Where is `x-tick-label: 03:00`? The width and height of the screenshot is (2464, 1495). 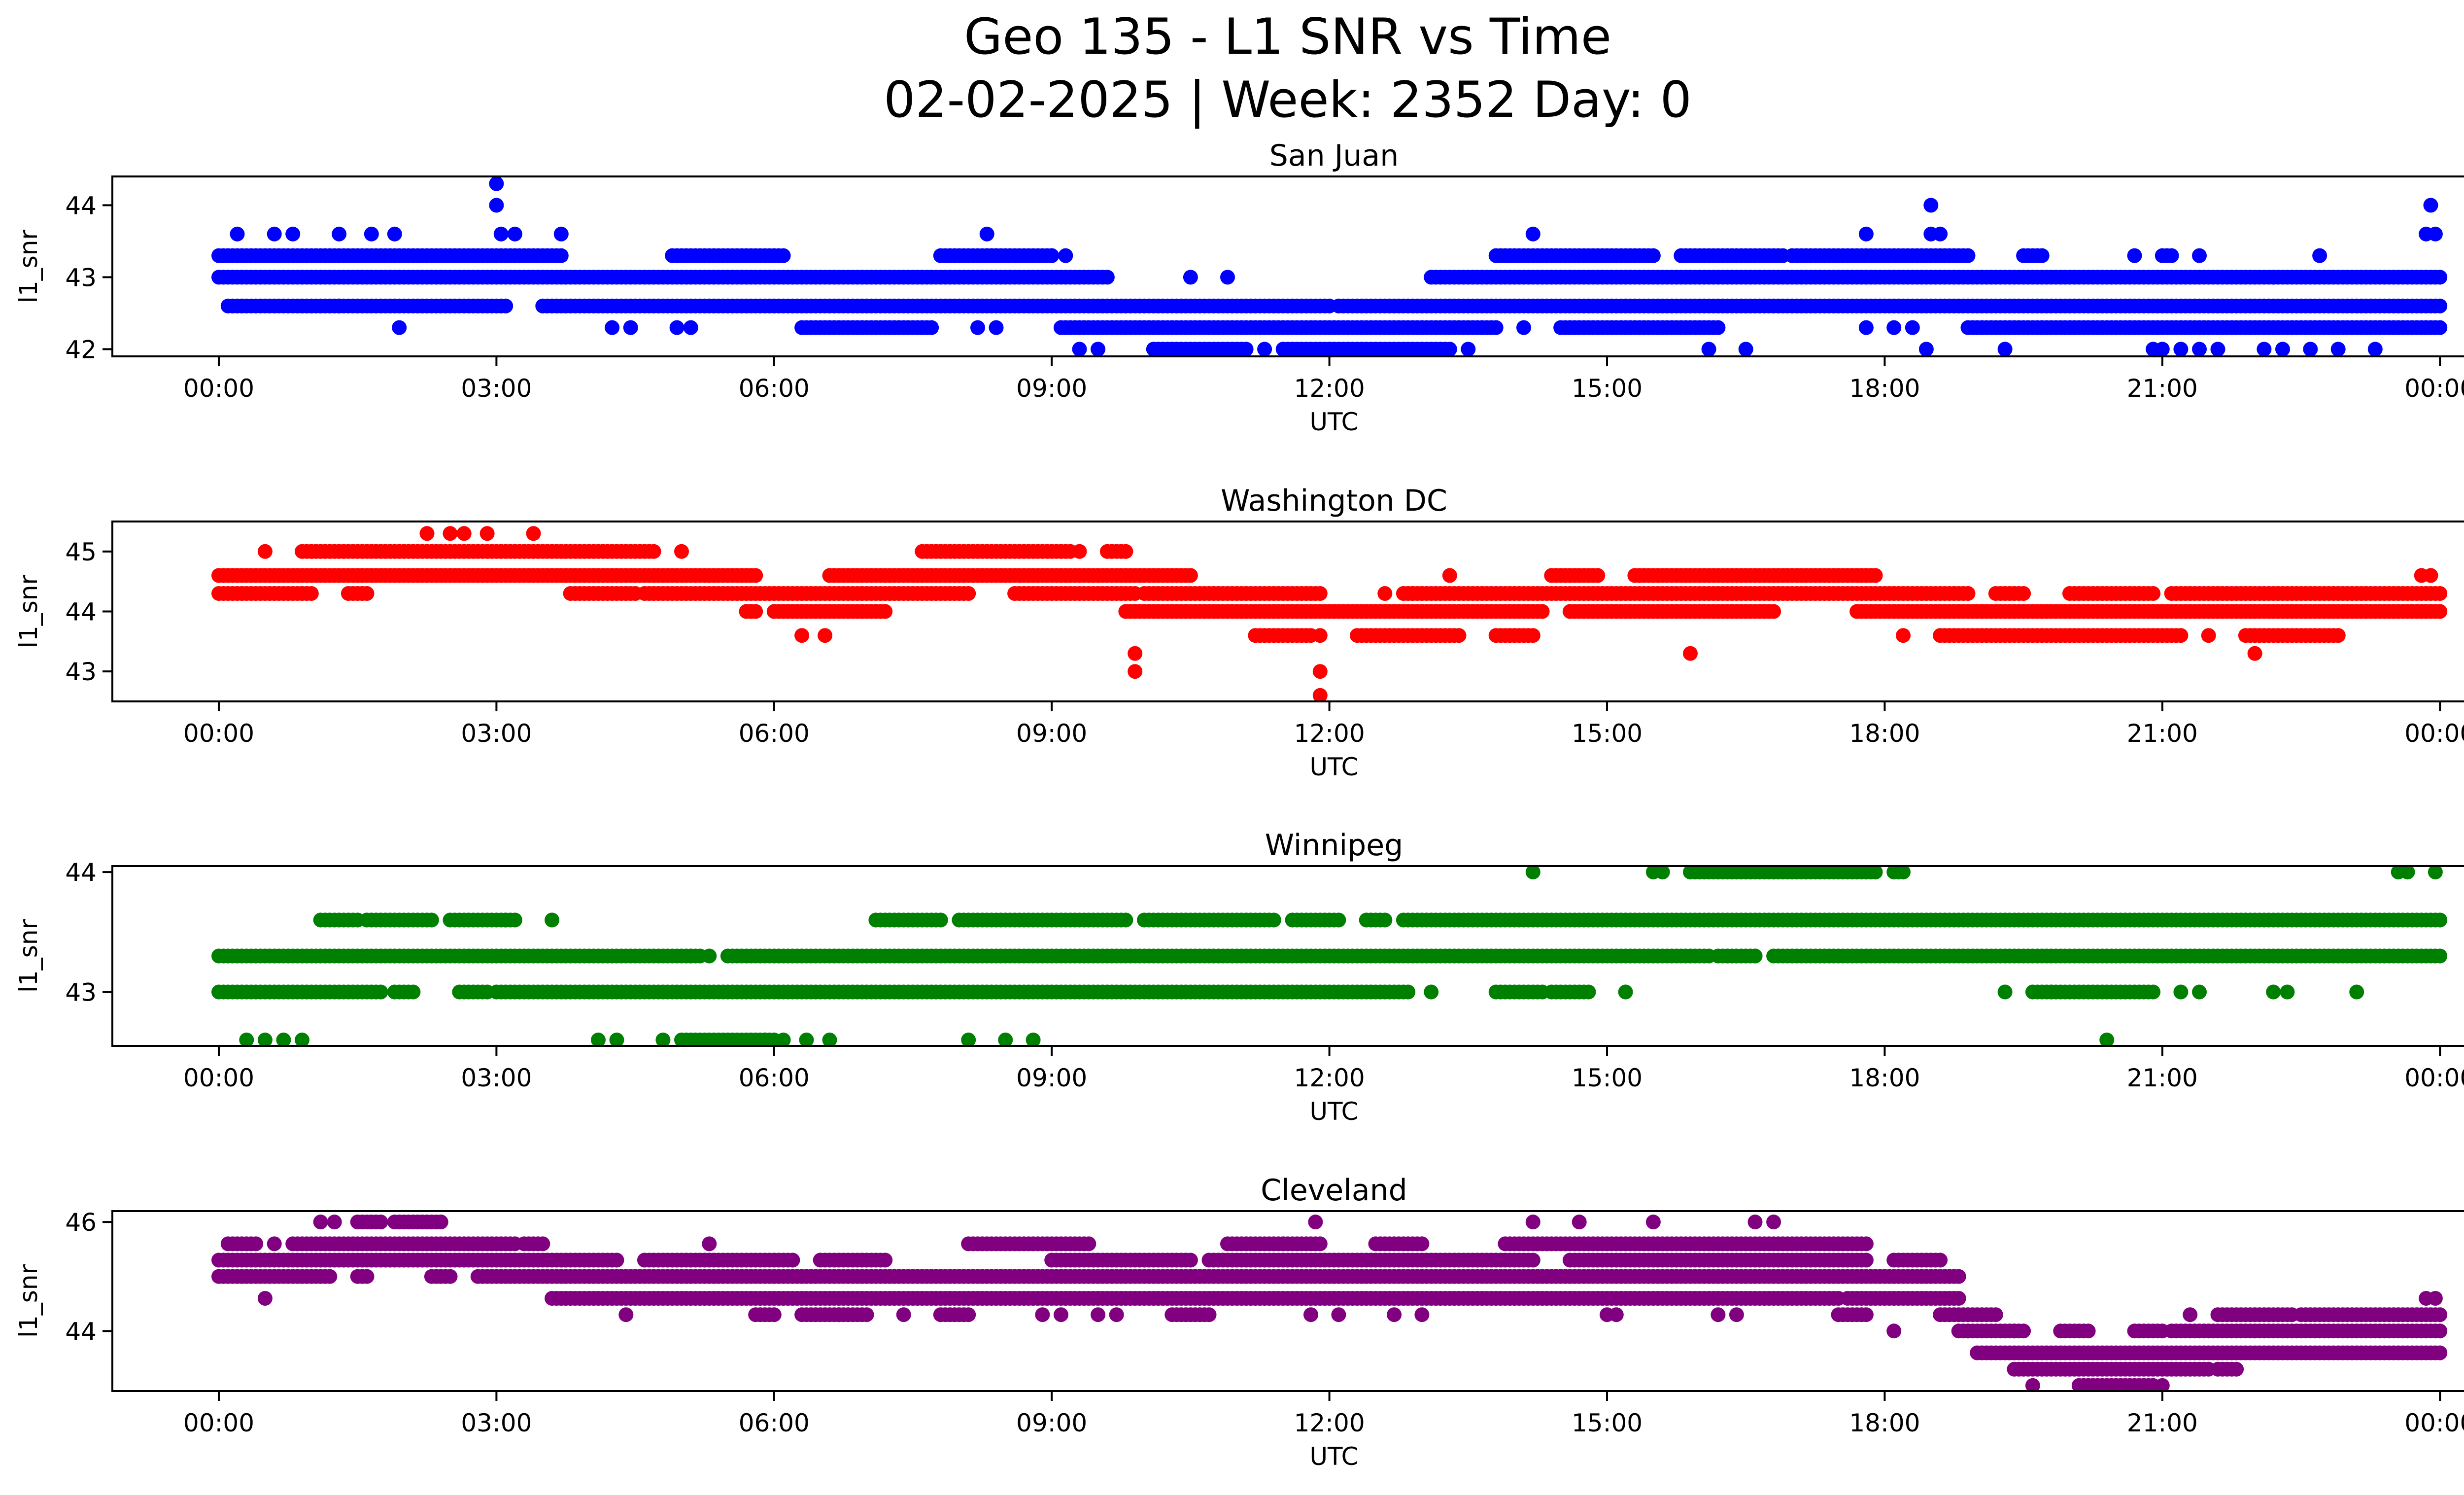
x-tick-label: 03:00 is located at coordinates (496, 733).